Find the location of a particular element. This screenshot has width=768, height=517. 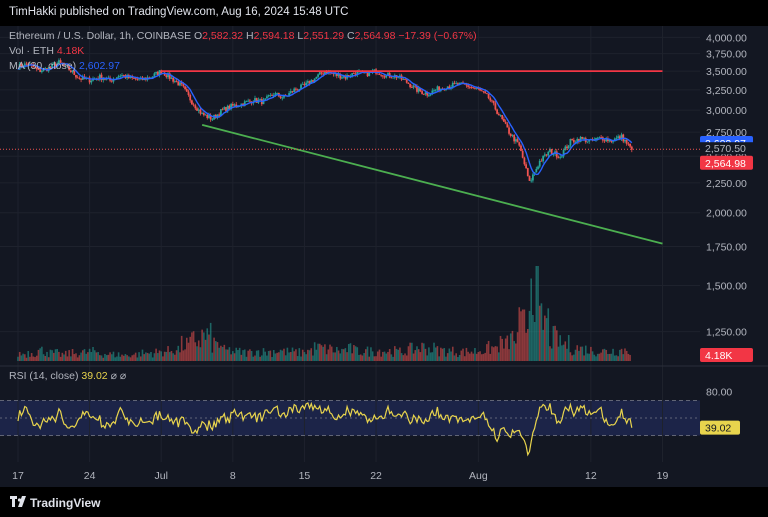

eye-off-icon: ⌀ ⌀ is located at coordinates (118, 376).